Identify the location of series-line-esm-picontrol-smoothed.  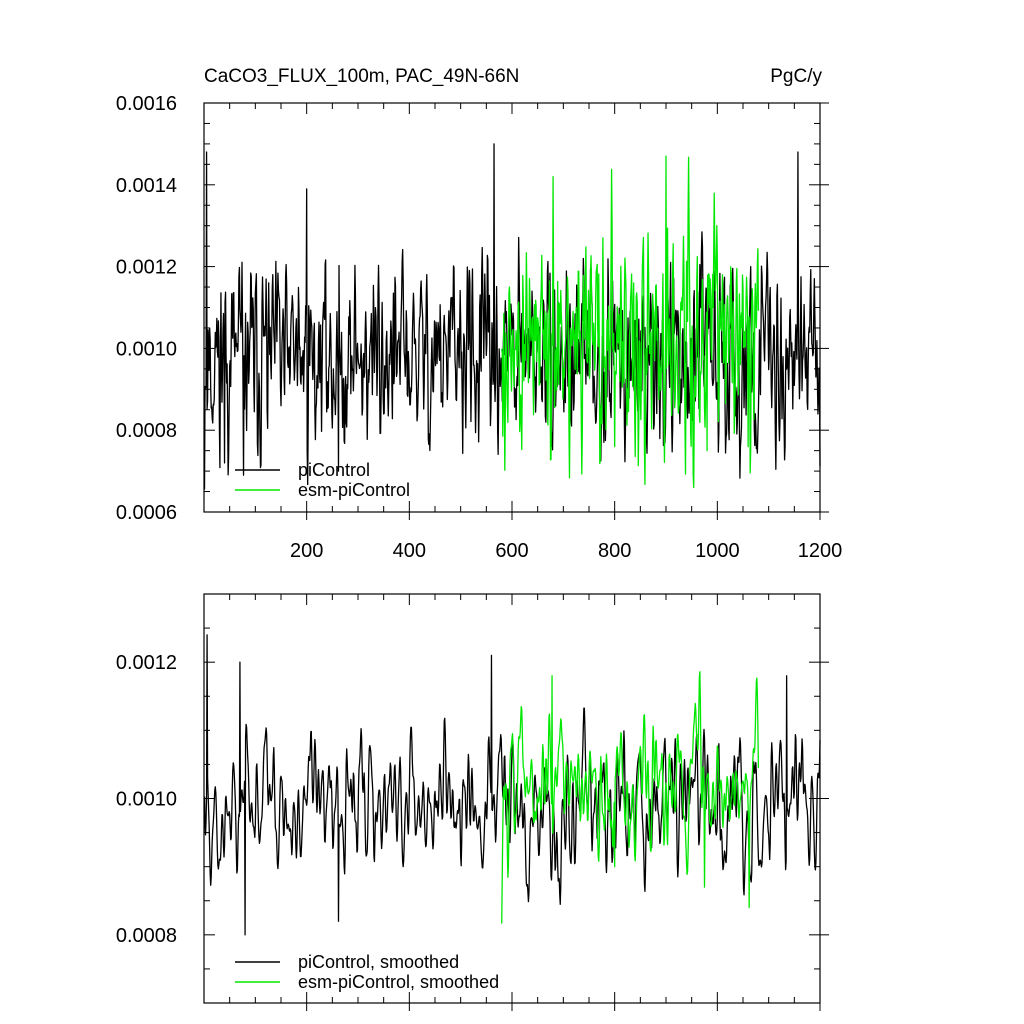
(630, 797).